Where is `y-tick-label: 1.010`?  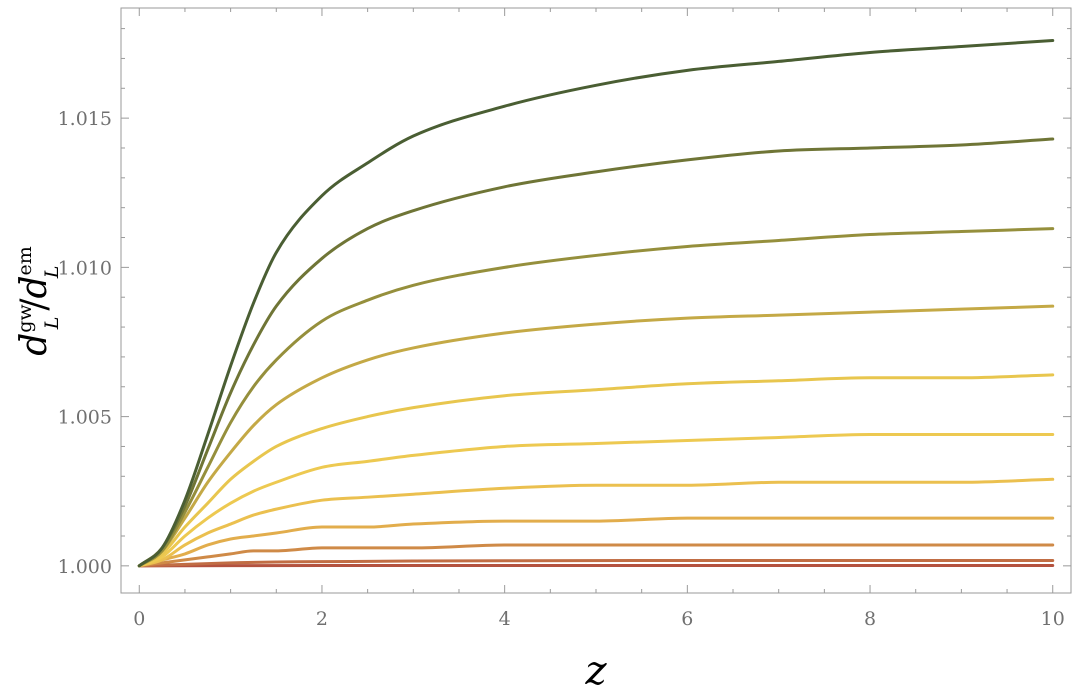 y-tick-label: 1.010 is located at coordinates (85, 268).